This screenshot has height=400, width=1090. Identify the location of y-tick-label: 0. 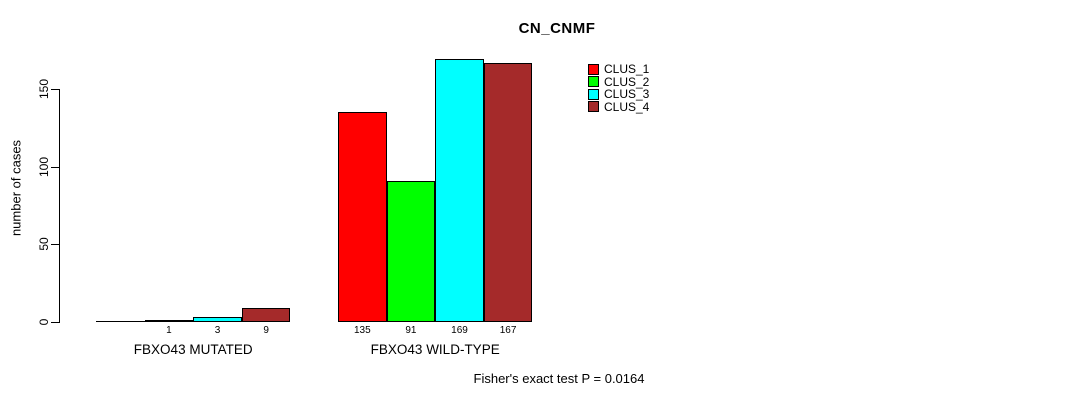
(44, 322).